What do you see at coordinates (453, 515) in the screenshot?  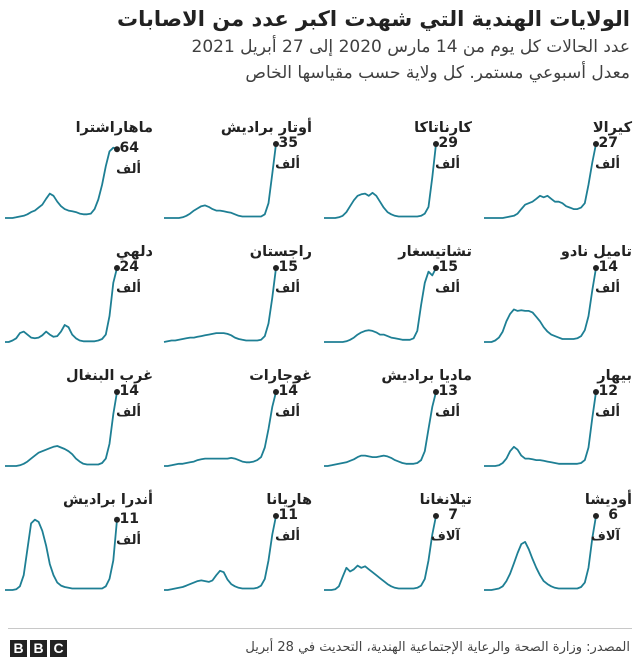 I see `latest-value-label: 7` at bounding box center [453, 515].